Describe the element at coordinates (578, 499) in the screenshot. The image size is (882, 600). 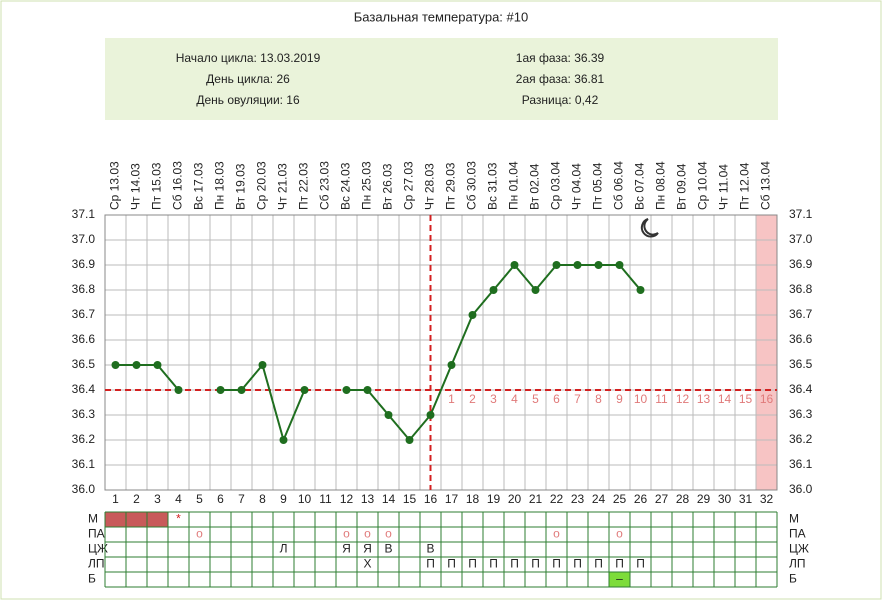
I see `x-tick-label: 23` at that location.